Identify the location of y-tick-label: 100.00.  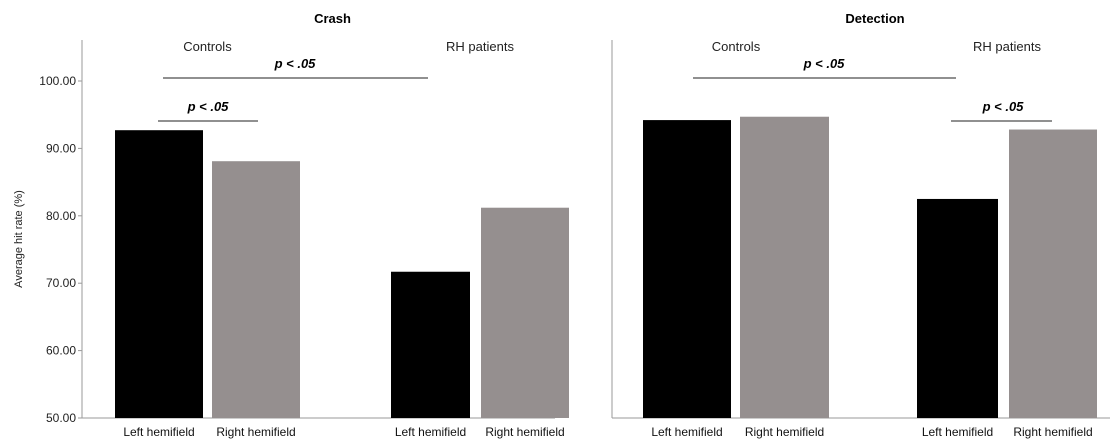
(57, 81).